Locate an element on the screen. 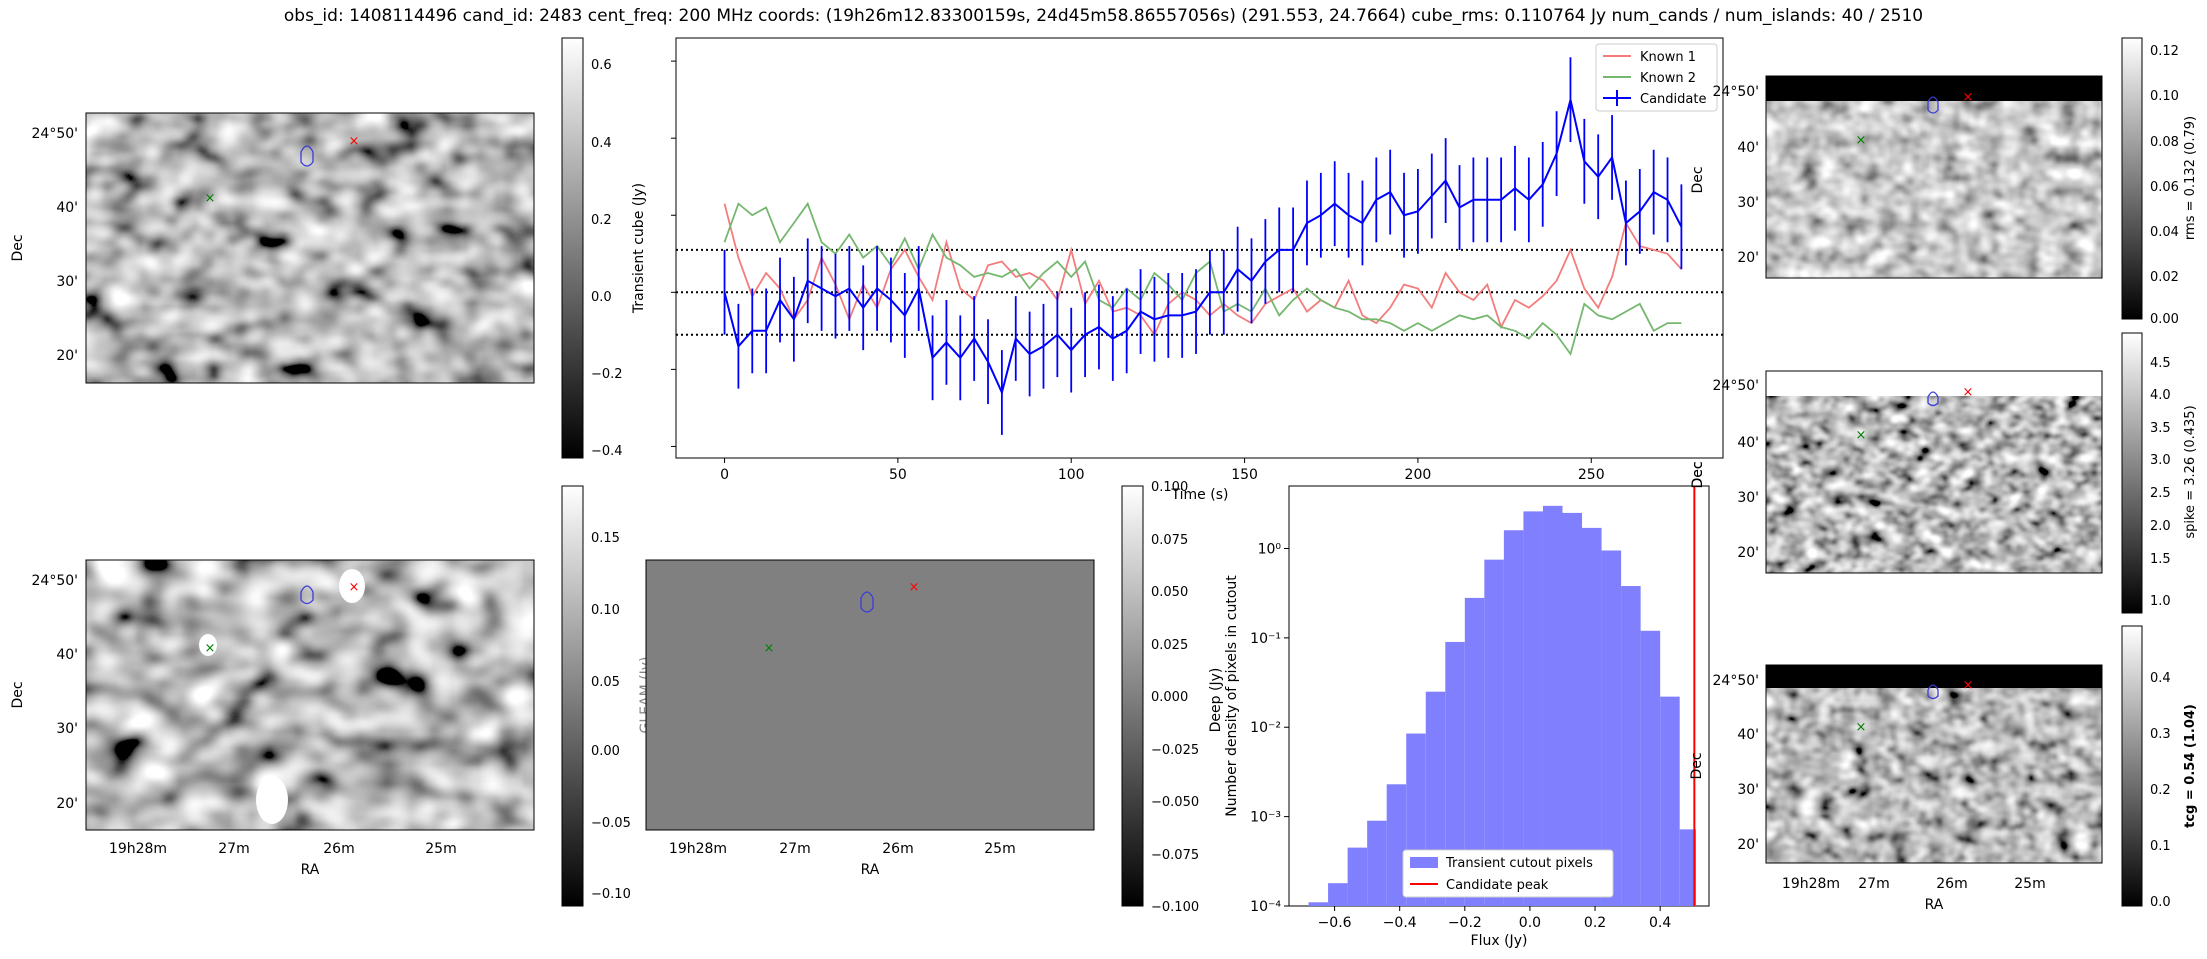 The image size is (2207, 959). colorbar-tick: −0.05 is located at coordinates (611, 823).